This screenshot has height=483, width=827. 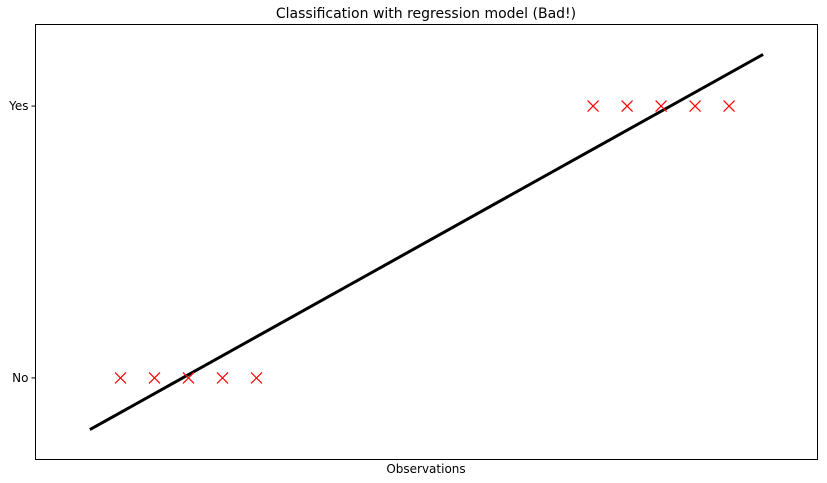 What do you see at coordinates (22, 242) in the screenshot?
I see `y-axis: No Yes` at bounding box center [22, 242].